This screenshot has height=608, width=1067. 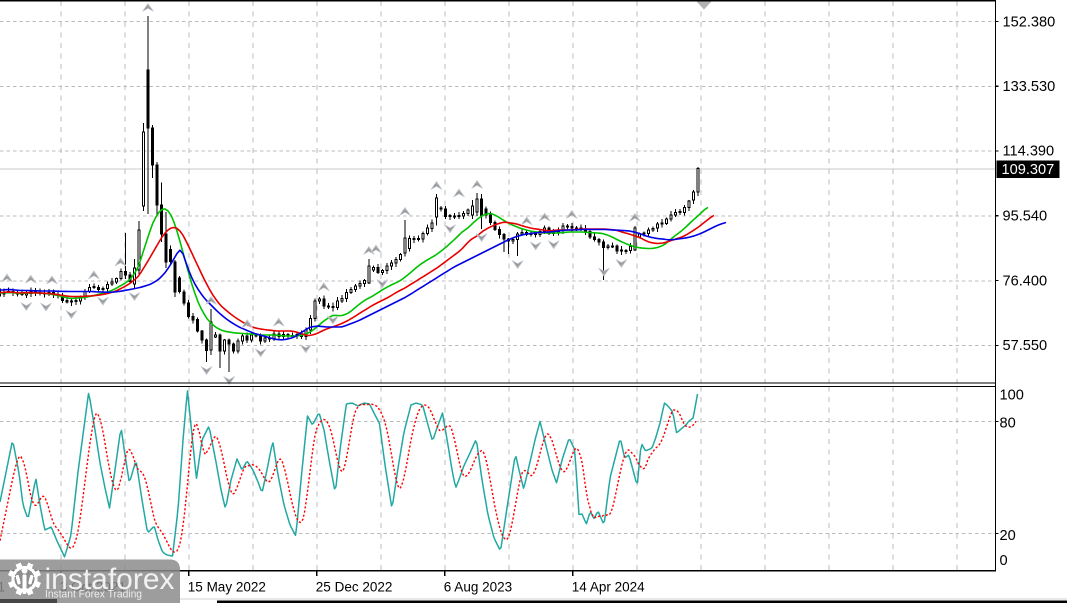 What do you see at coordinates (93, 595) in the screenshot?
I see `svg-text: Instant Forex Trading` at bounding box center [93, 595].